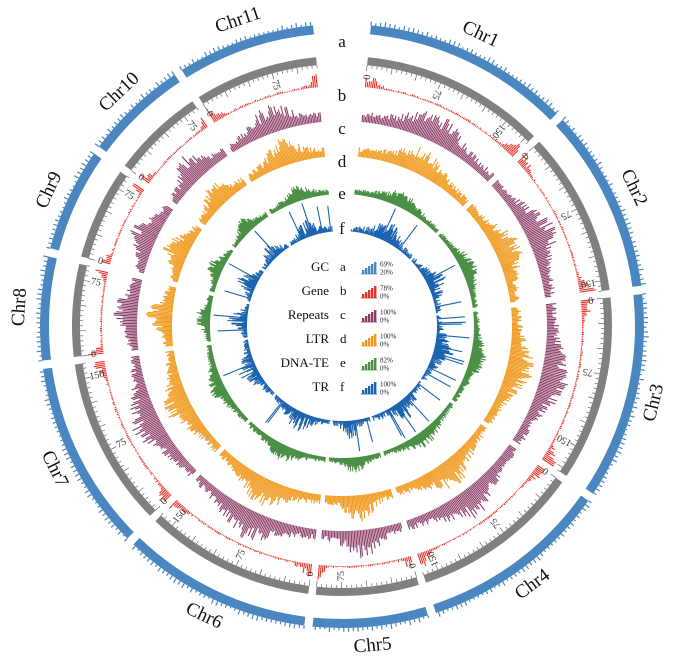 The height and width of the screenshot is (668, 685). What do you see at coordinates (223, 201) in the screenshot?
I see `track-bars-ltr-chr10` at bounding box center [223, 201].